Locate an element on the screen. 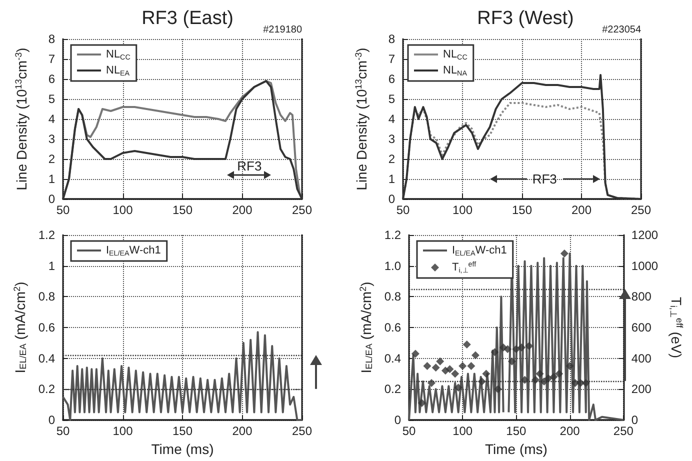  y2-axis-title: Ti,⊥eff (eV) is located at coordinates (676, 327).